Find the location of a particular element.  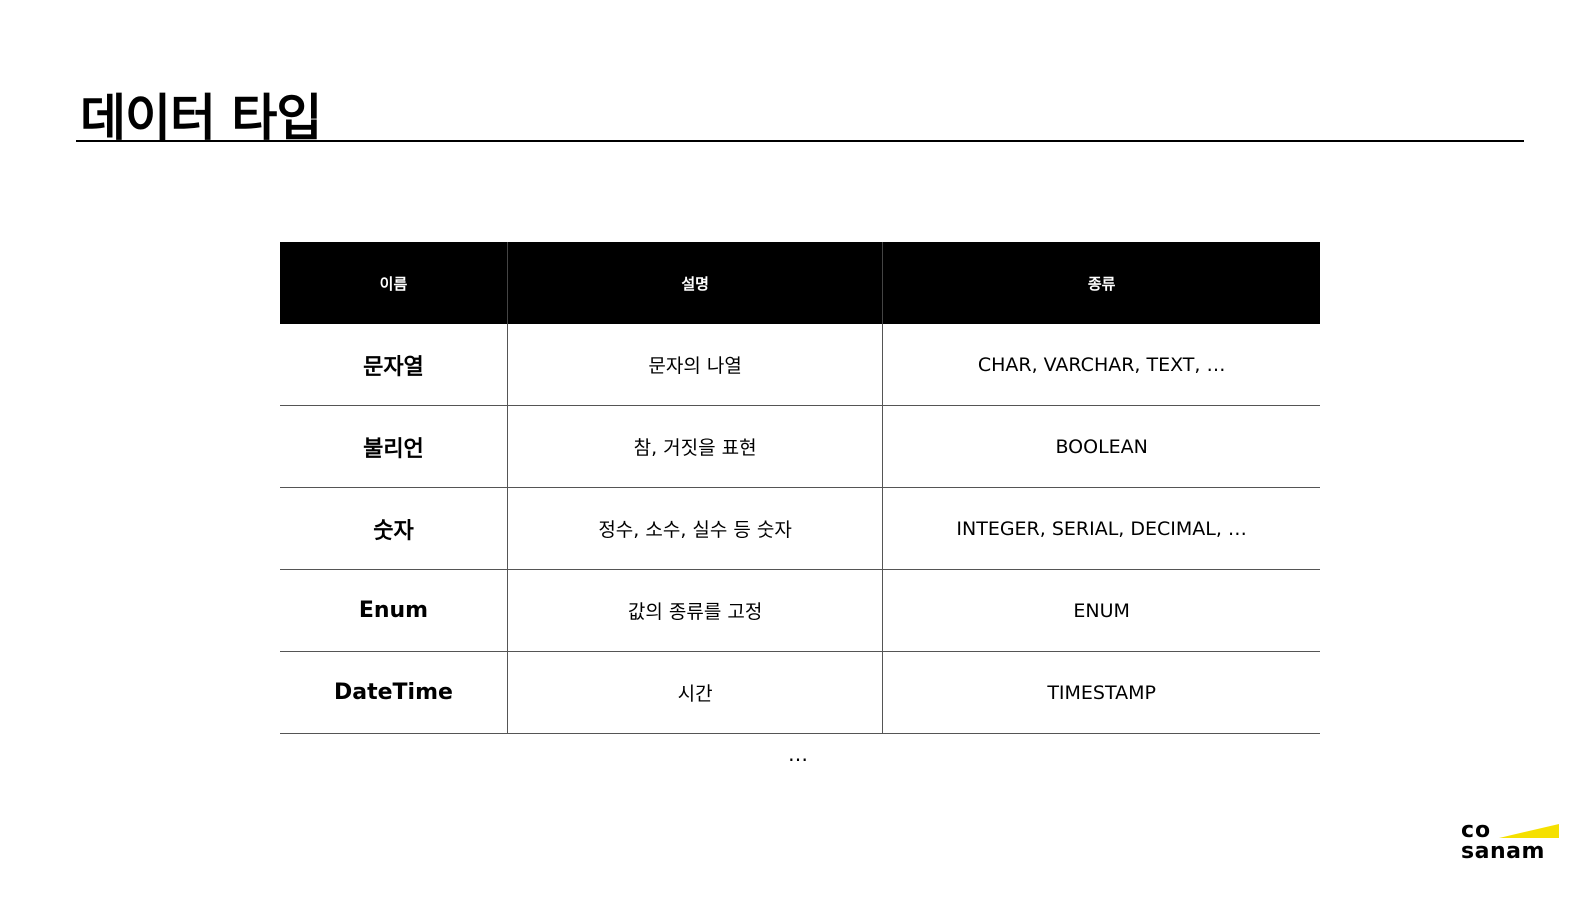

cell-description: 정수, 소수, 실수 등 숫자 is located at coordinates (695, 528).